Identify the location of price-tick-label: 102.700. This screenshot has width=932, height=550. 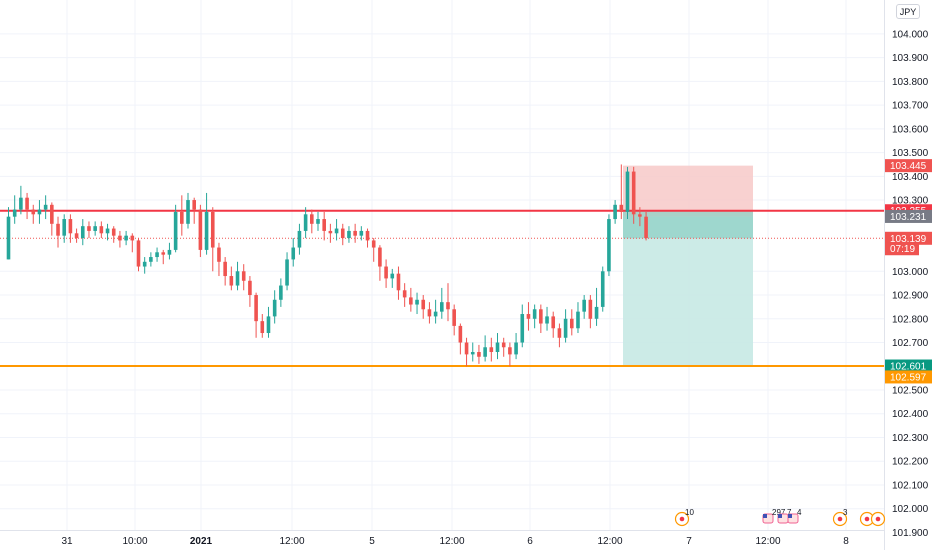
(910, 343).